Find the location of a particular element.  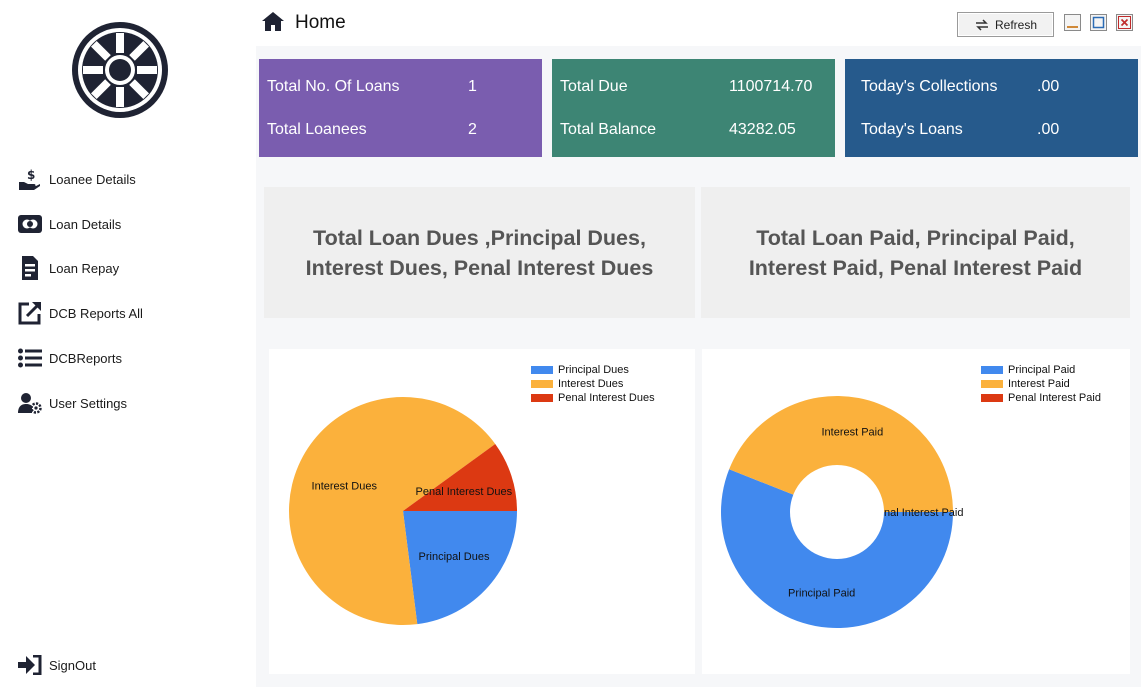

refresh-label: Refresh is located at coordinates (1016, 24).